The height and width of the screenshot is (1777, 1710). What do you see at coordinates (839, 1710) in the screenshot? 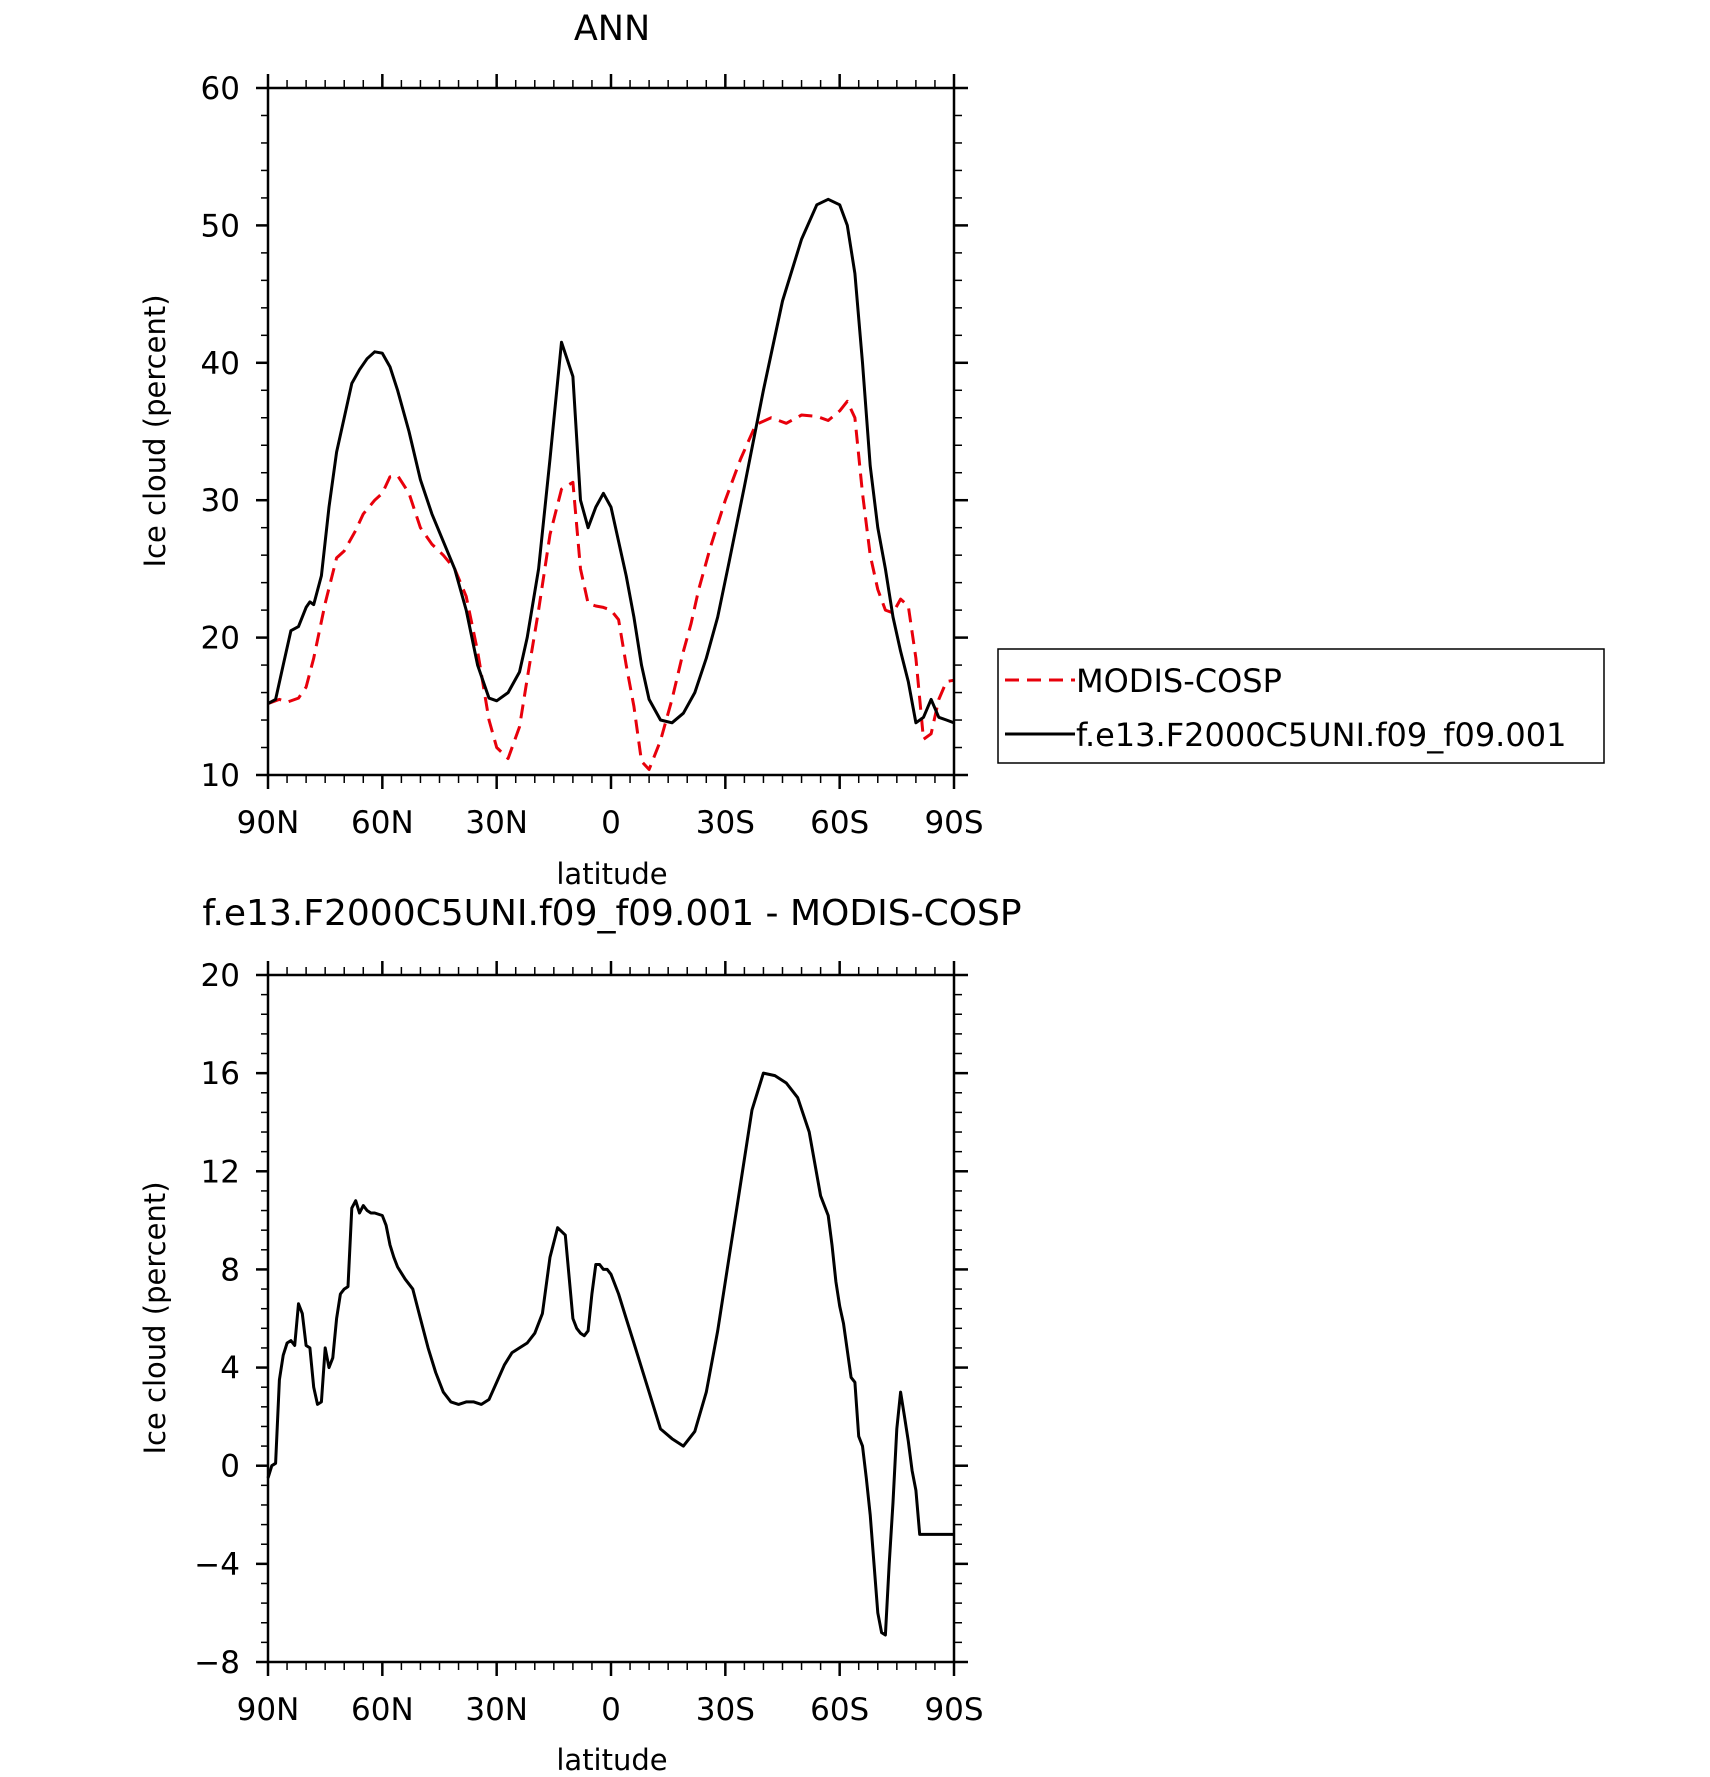
I see `bottom-x-tick-label: 60S` at bounding box center [839, 1710].